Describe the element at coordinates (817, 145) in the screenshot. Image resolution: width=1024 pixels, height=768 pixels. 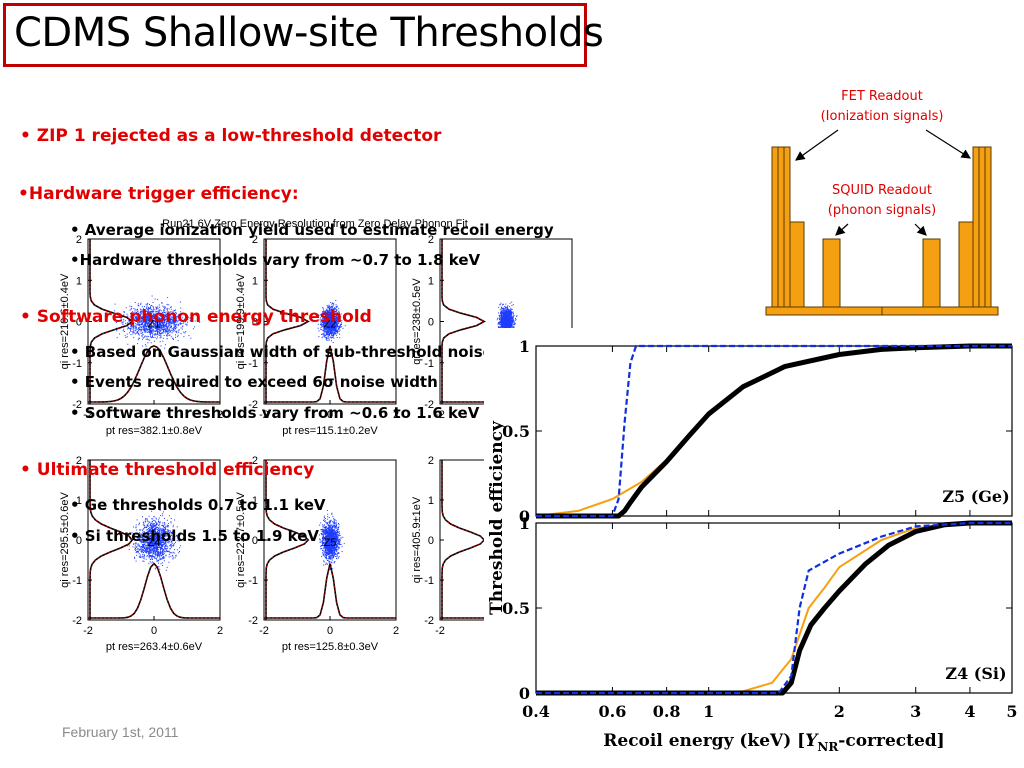
I see `fet-arrow-left` at that location.